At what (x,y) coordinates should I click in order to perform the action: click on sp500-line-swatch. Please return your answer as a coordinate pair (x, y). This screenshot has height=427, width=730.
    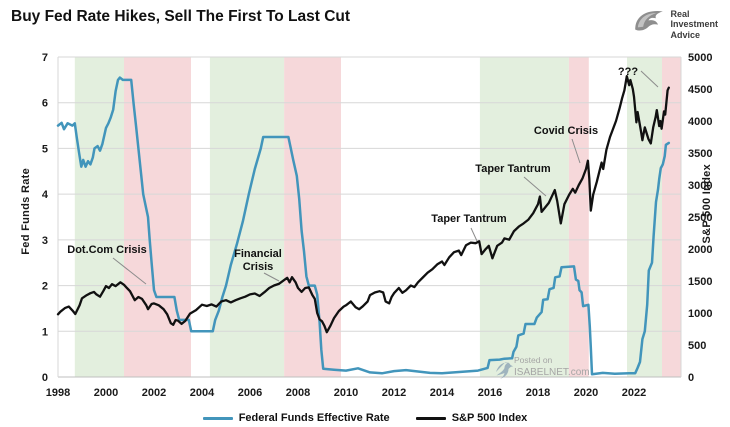
    Looking at the image, I should click on (430, 418).